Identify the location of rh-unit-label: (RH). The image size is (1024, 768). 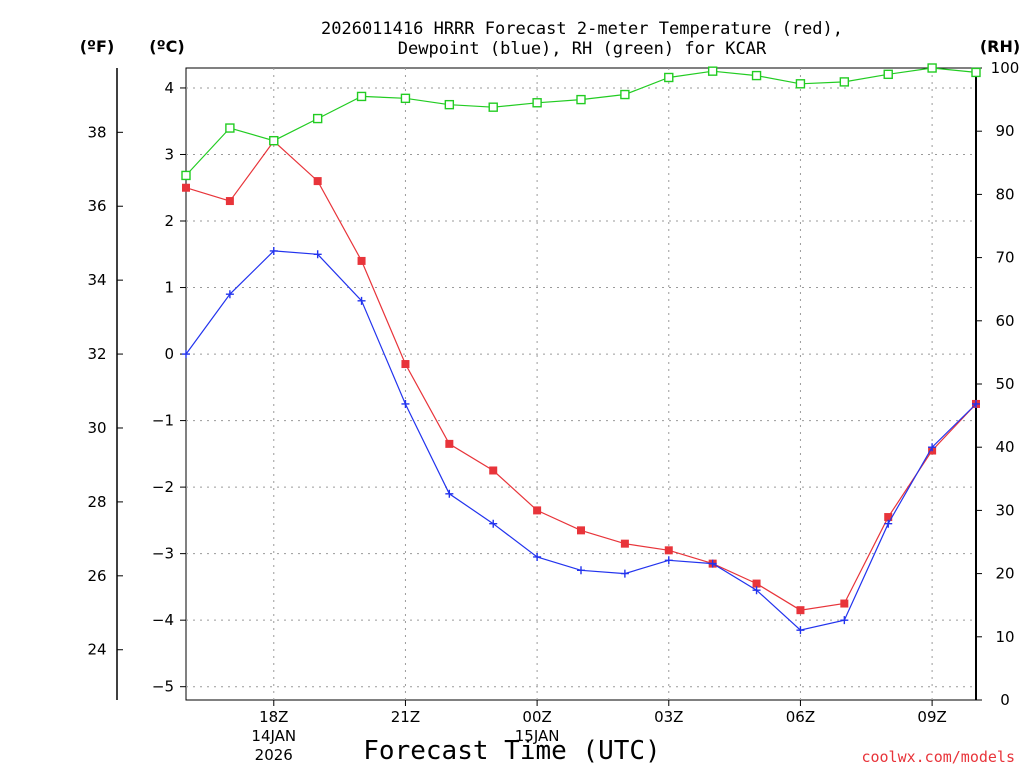
(1000, 46).